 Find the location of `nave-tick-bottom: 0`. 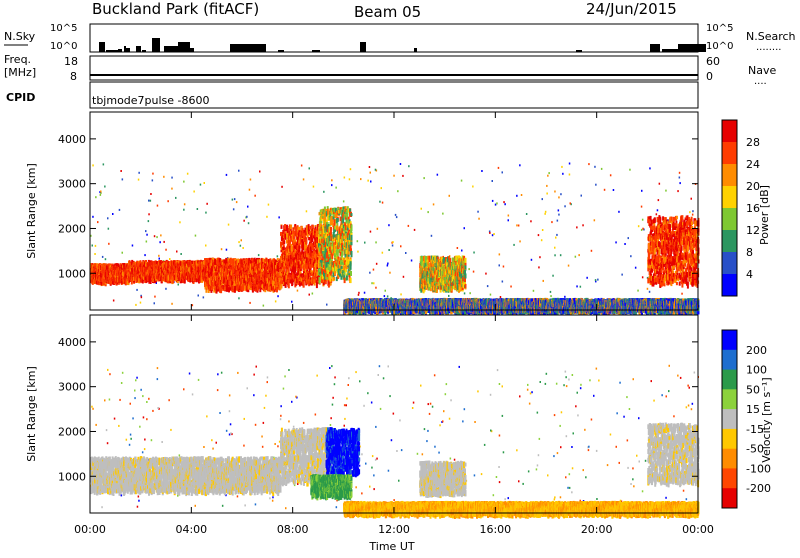

nave-tick-bottom: 0 is located at coordinates (709, 76).